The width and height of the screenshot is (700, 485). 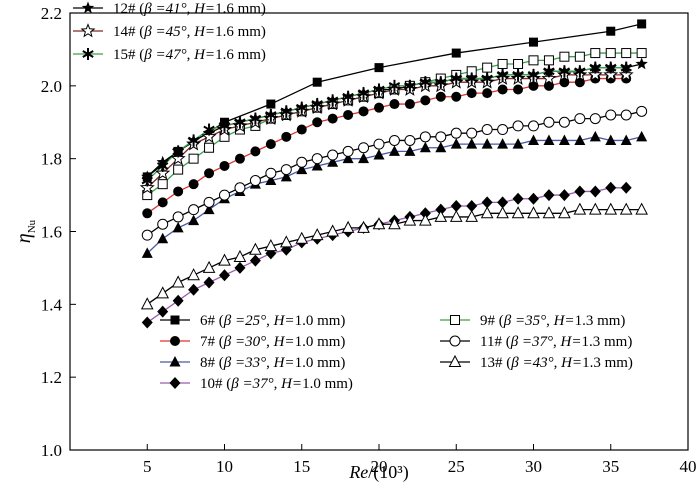 I want to click on legend-entry-7: 7# (β =30°, H=1.0 mm), so click(x=252, y=342).